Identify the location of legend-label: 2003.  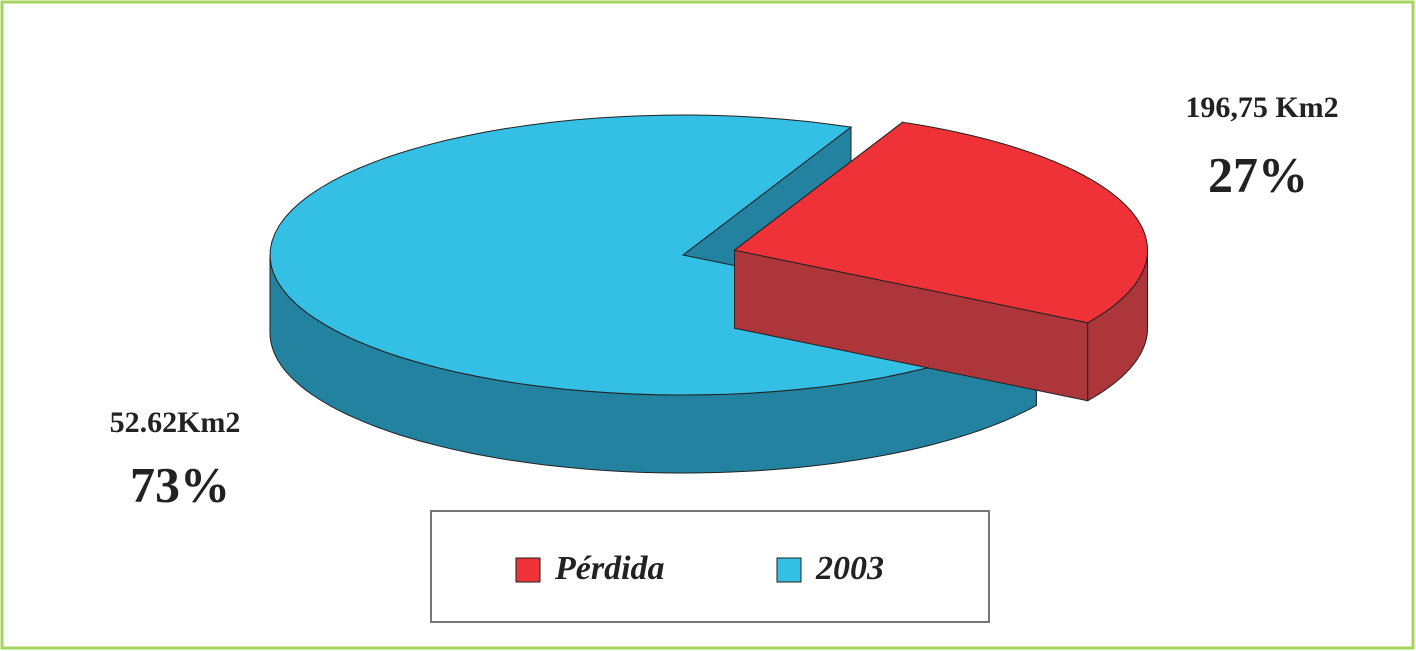
(849, 568).